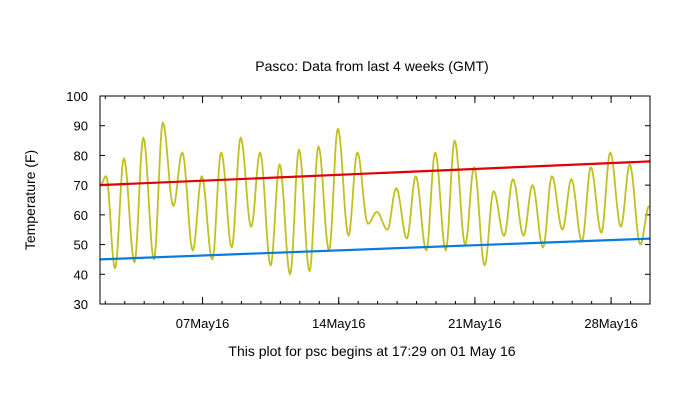  Describe the element at coordinates (81, 245) in the screenshot. I see `y-tick-label: 50` at that location.